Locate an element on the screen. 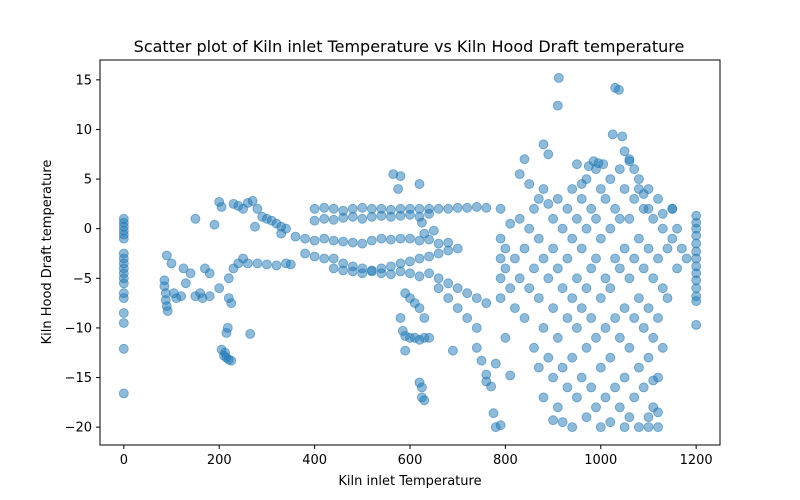 Image resolution: width=800 pixels, height=500 pixels. x-tick-label: 1200 is located at coordinates (696, 460).